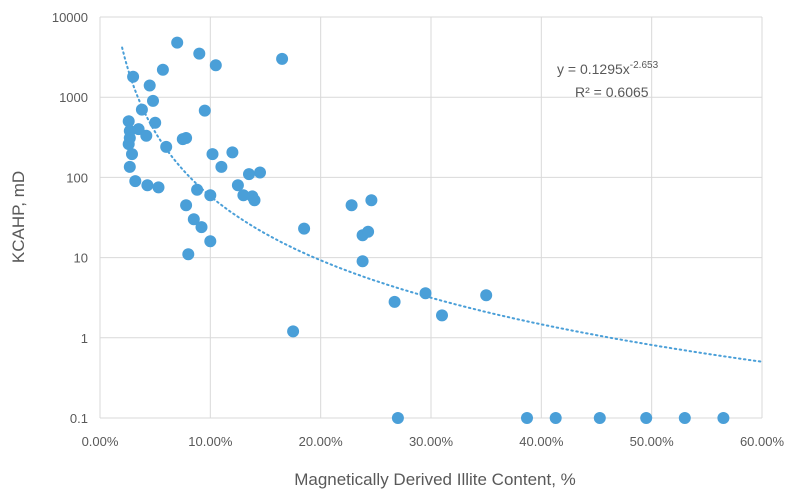 Image resolution: width=805 pixels, height=498 pixels. I want to click on y-tick-label: 0.1, so click(79, 418).